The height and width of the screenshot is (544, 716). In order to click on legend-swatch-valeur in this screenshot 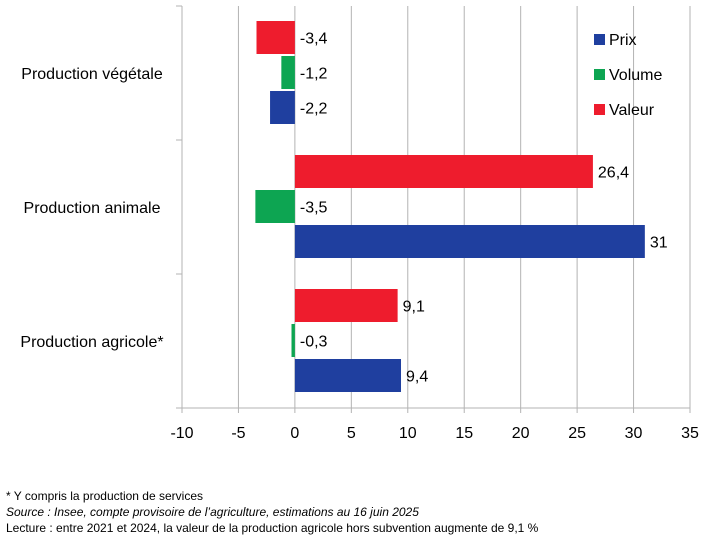, I will do `click(599, 109)`.